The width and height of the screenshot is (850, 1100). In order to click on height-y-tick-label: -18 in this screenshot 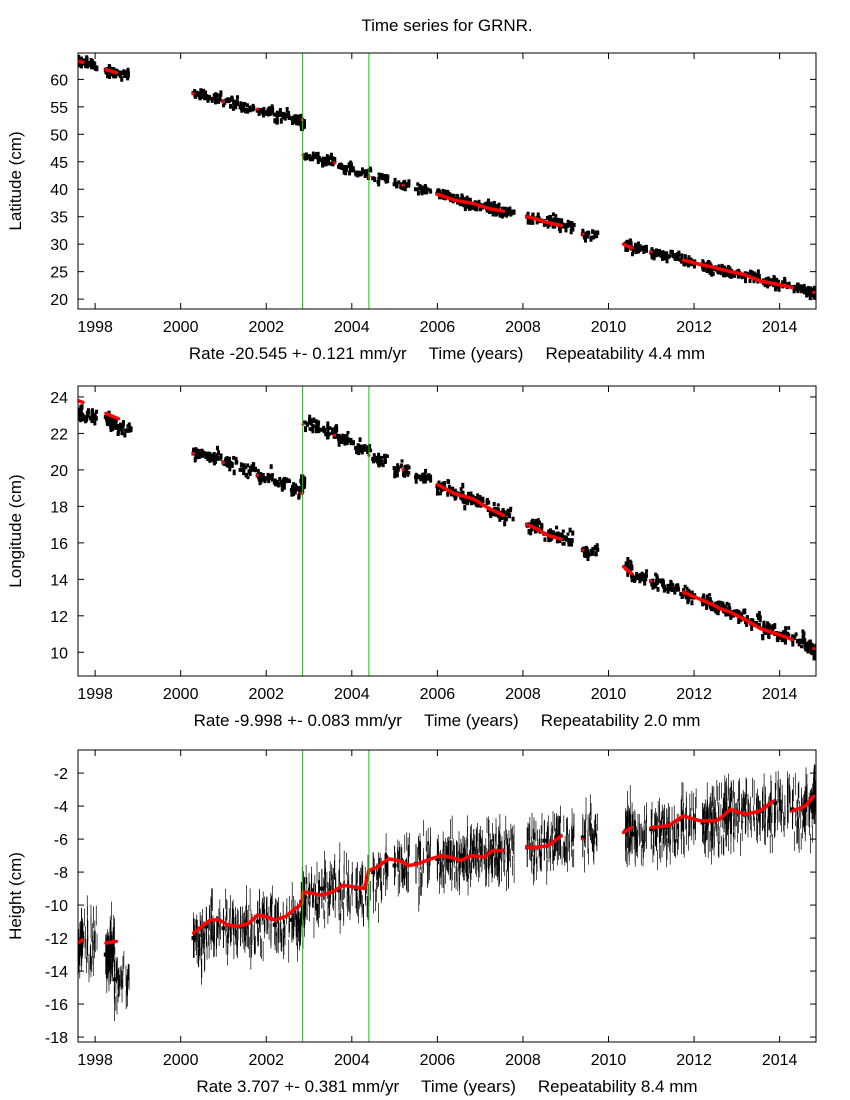, I will do `click(56, 1038)`.